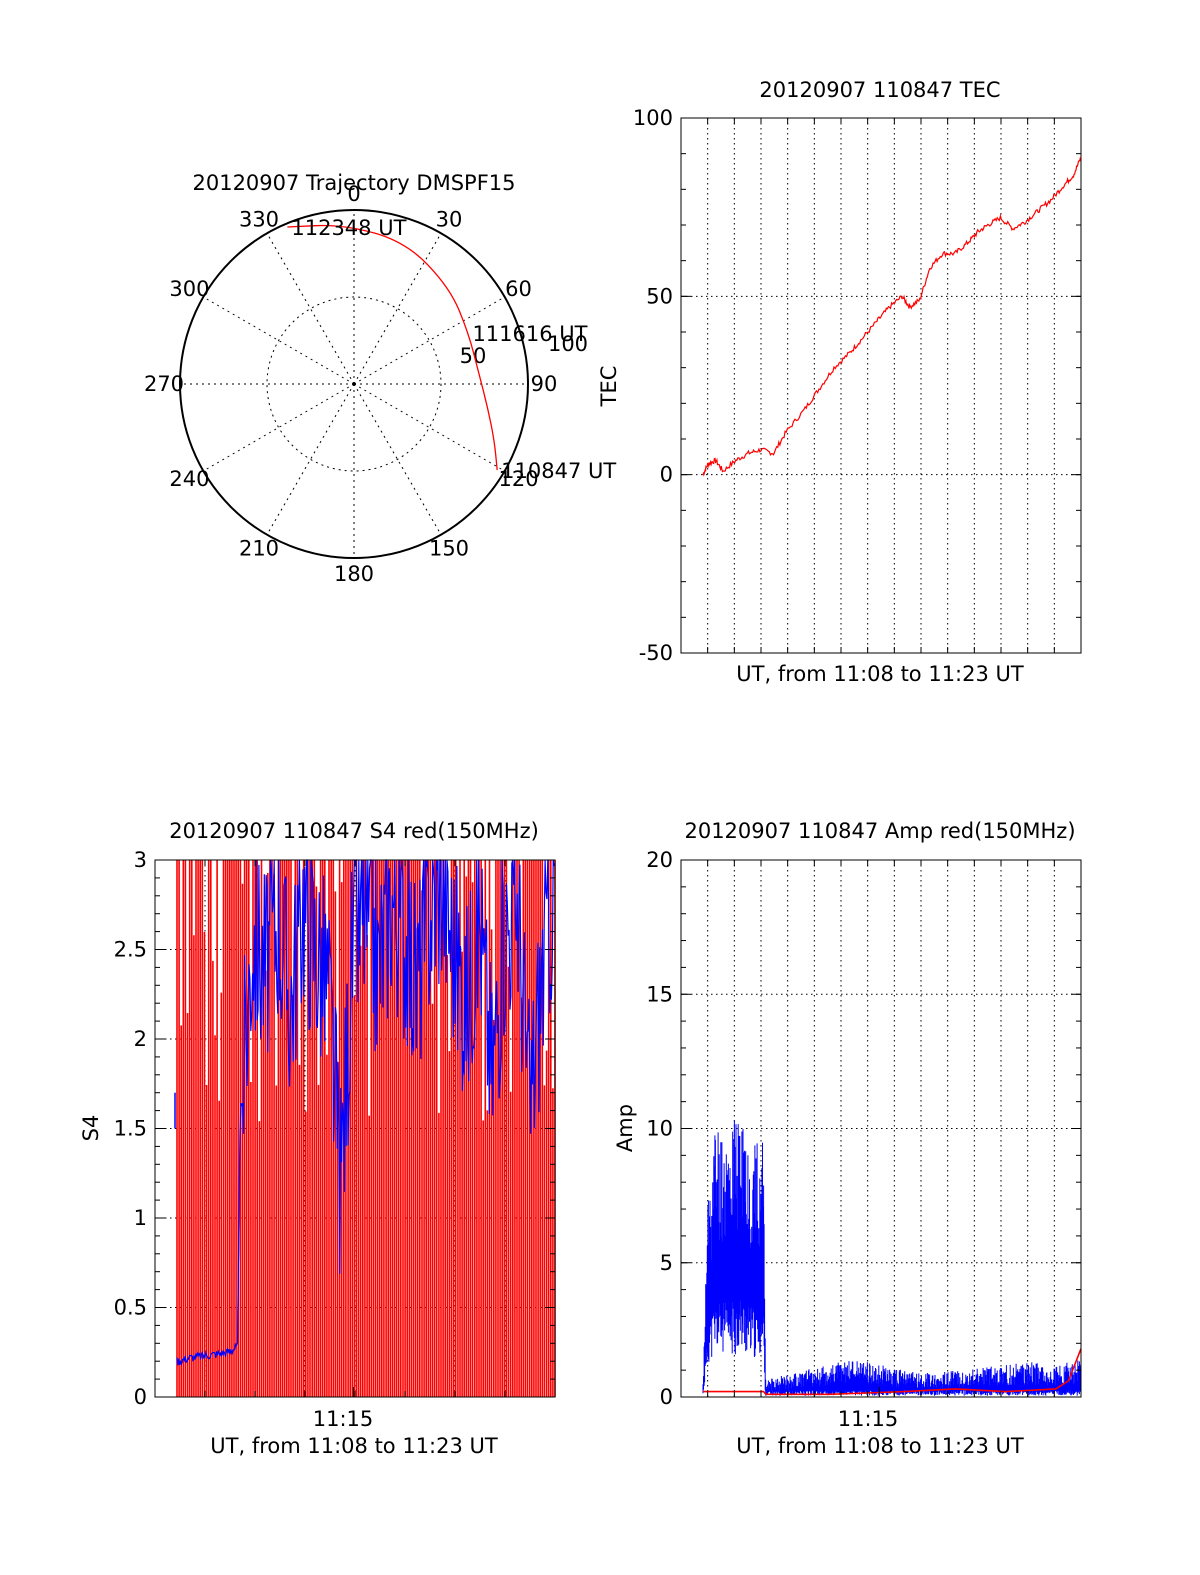  What do you see at coordinates (558, 471) in the screenshot?
I see `trajectory-time-label: 110847 UT` at bounding box center [558, 471].